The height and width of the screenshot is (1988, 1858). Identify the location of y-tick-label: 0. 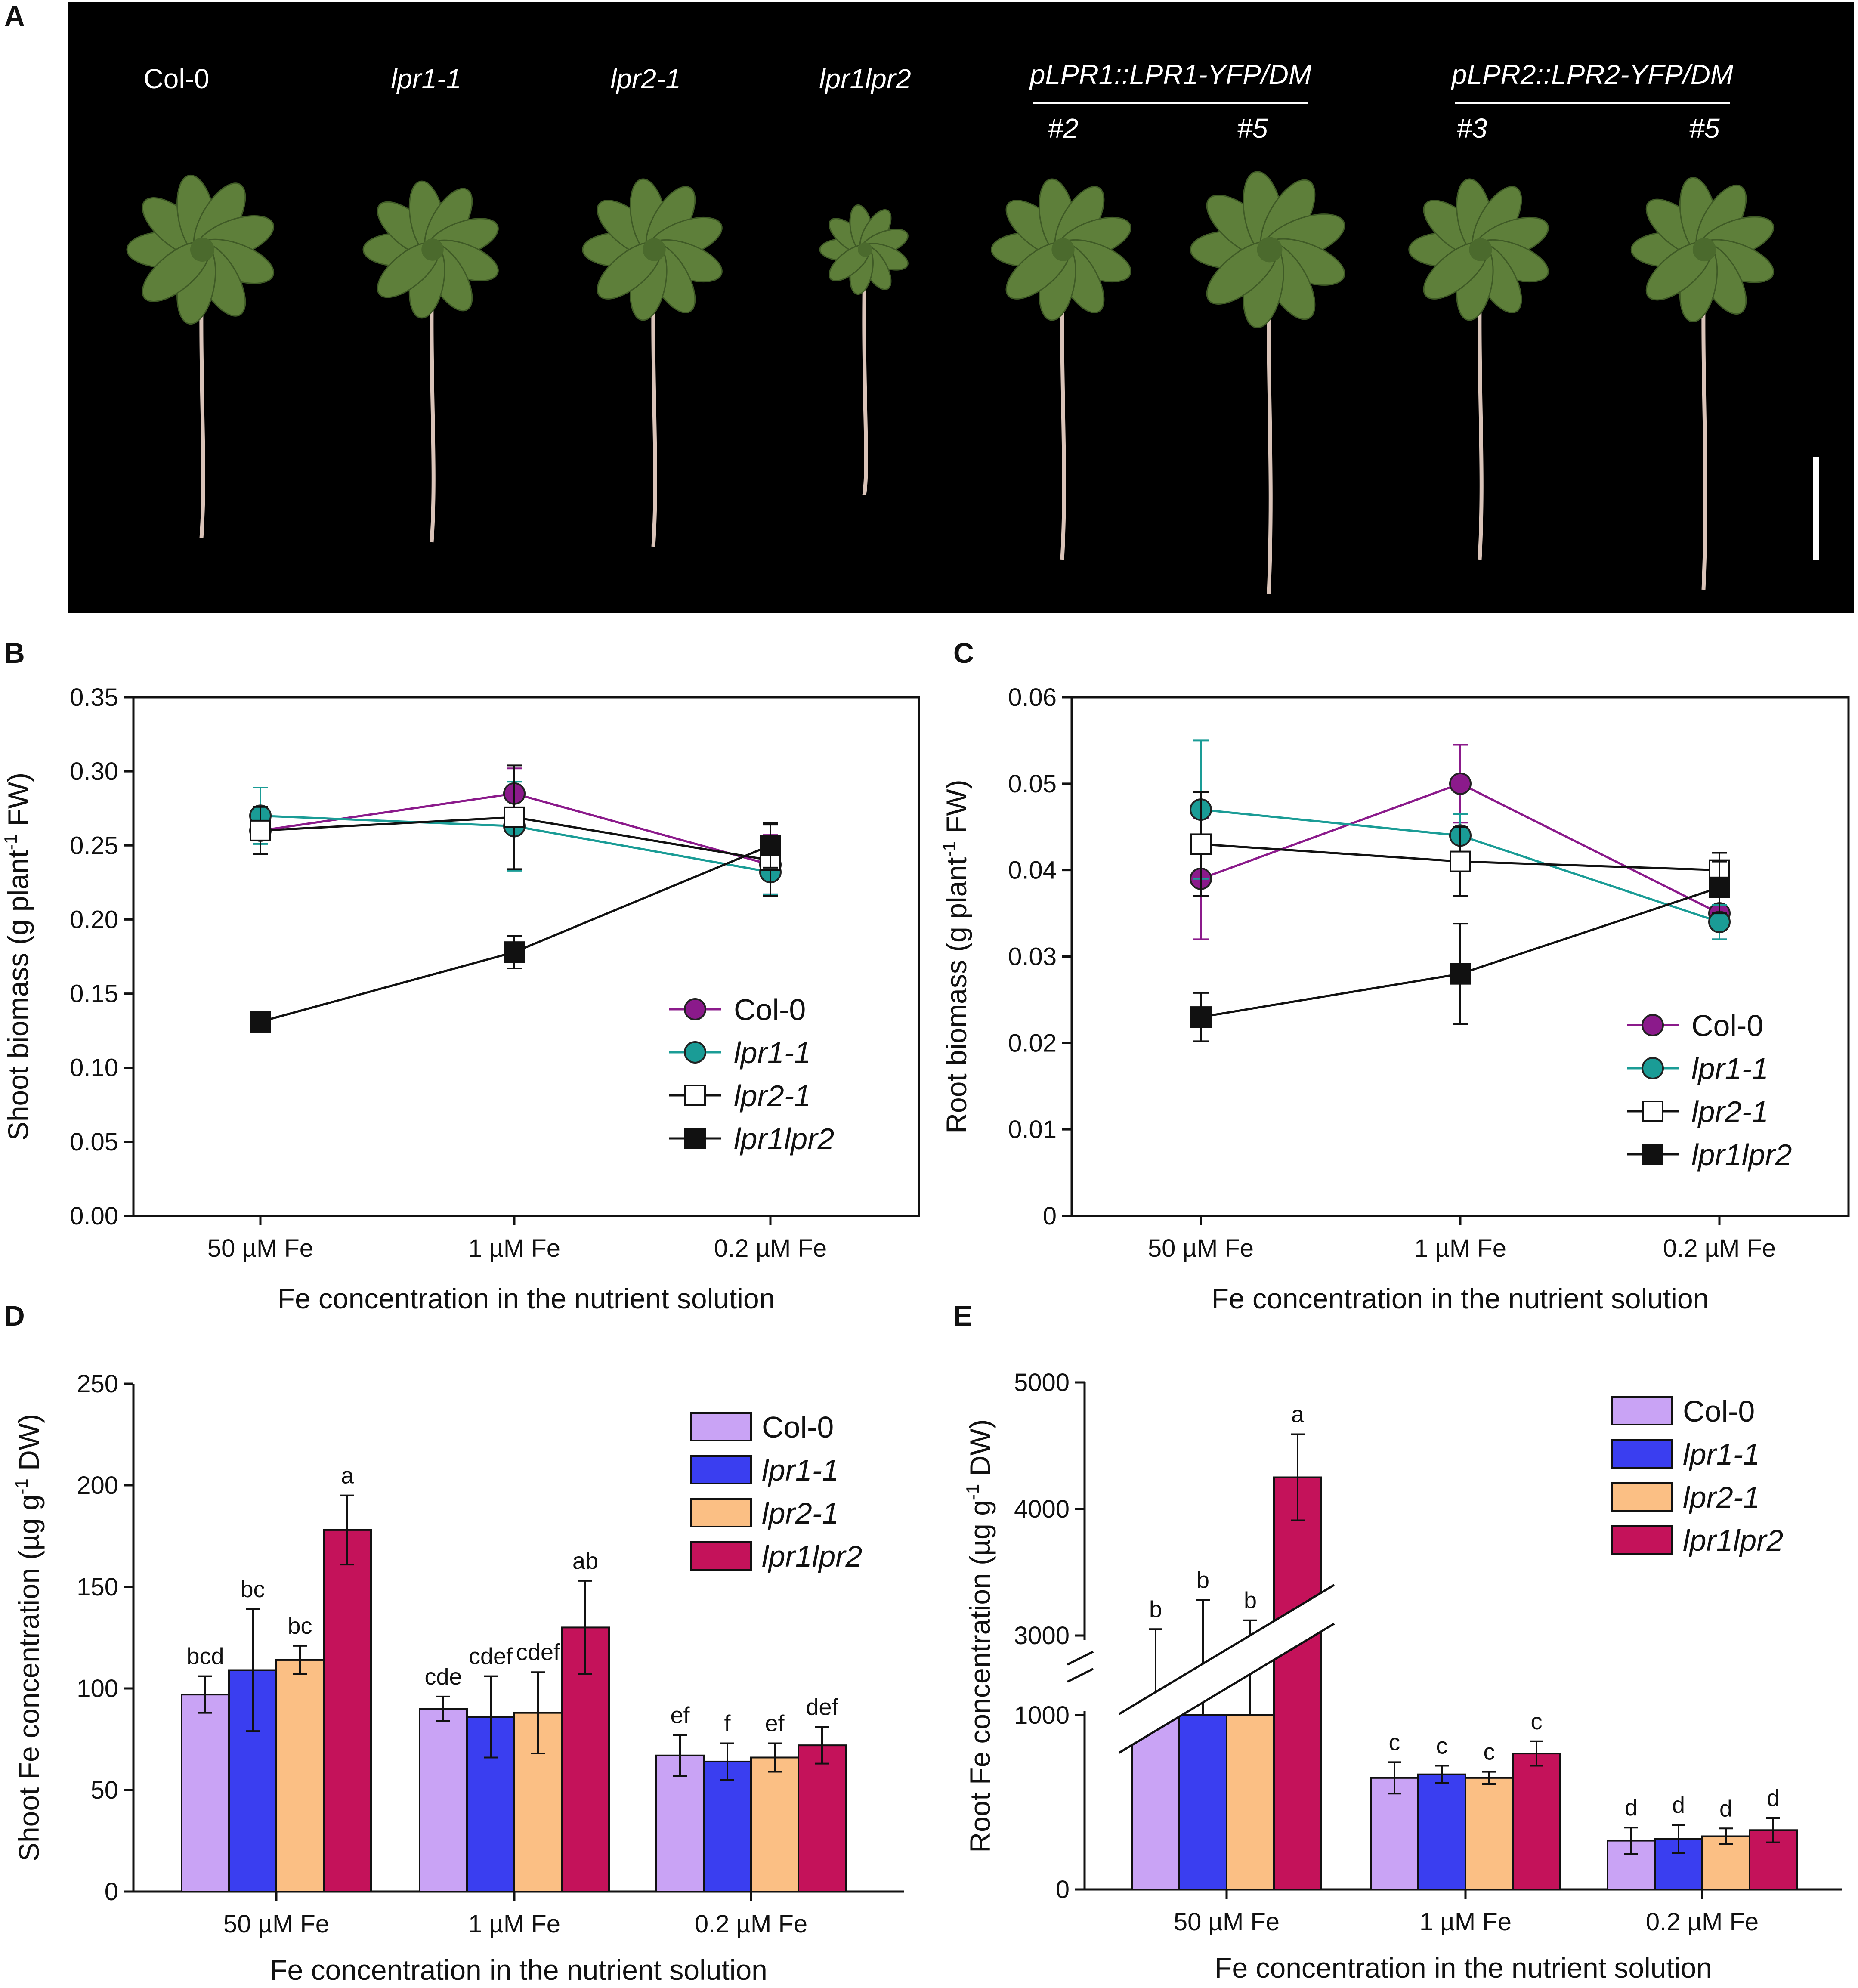
(111, 1892).